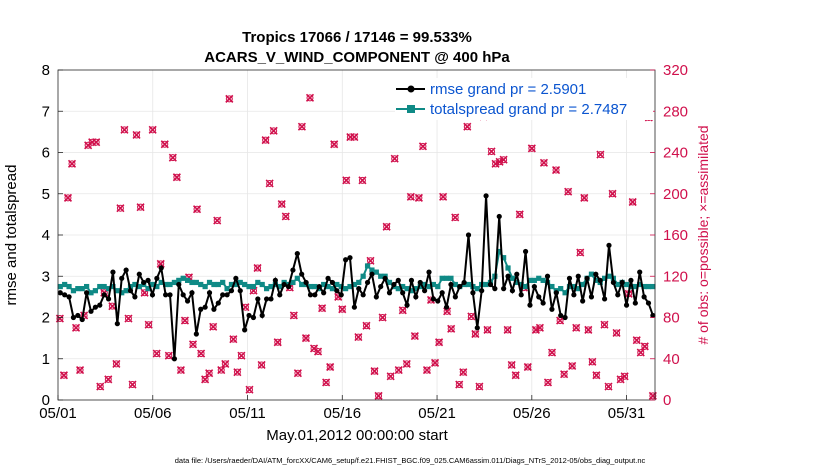 The width and height of the screenshot is (830, 470). What do you see at coordinates (46, 194) in the screenshot?
I see `y-tick-label: 5` at bounding box center [46, 194].